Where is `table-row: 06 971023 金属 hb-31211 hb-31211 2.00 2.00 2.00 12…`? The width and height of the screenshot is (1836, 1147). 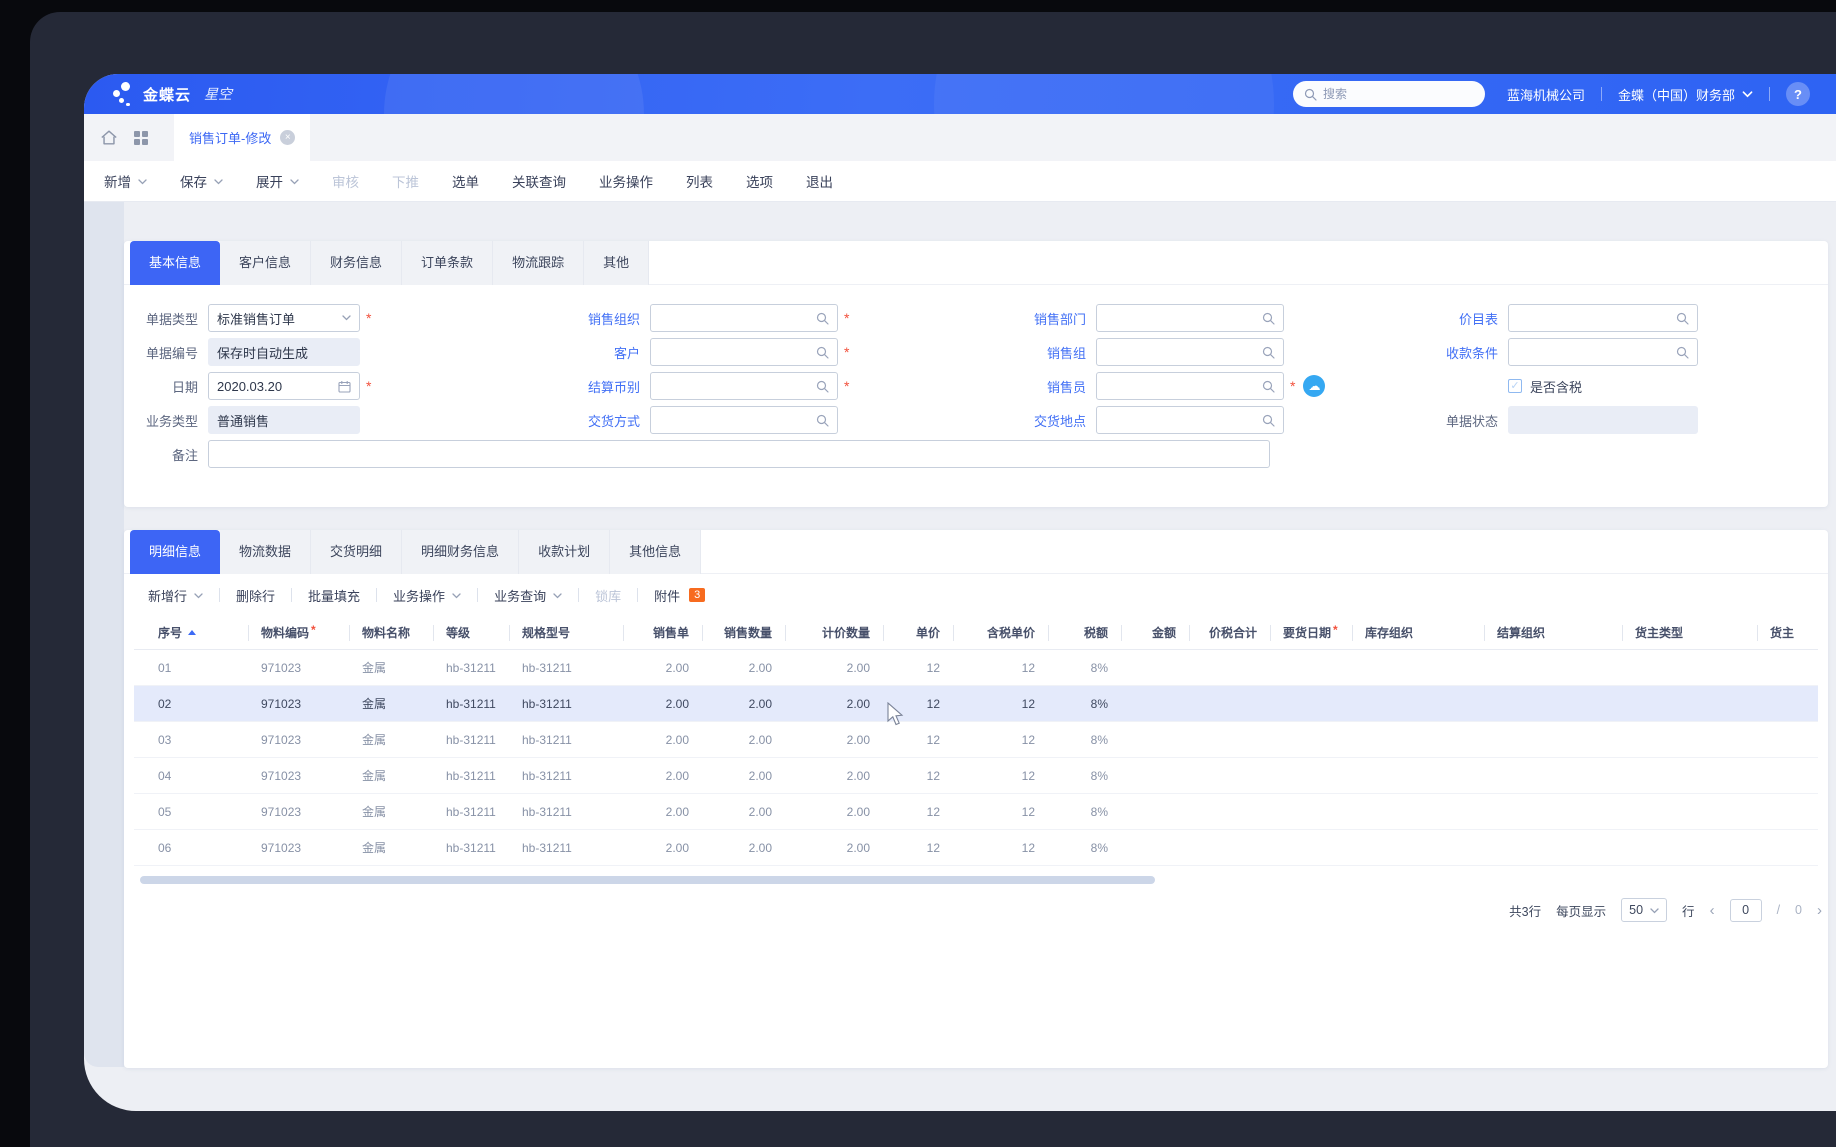 table-row: 06 971023 金属 hb-31211 hb-31211 2.00 2.00 2.00 12… is located at coordinates (976, 848).